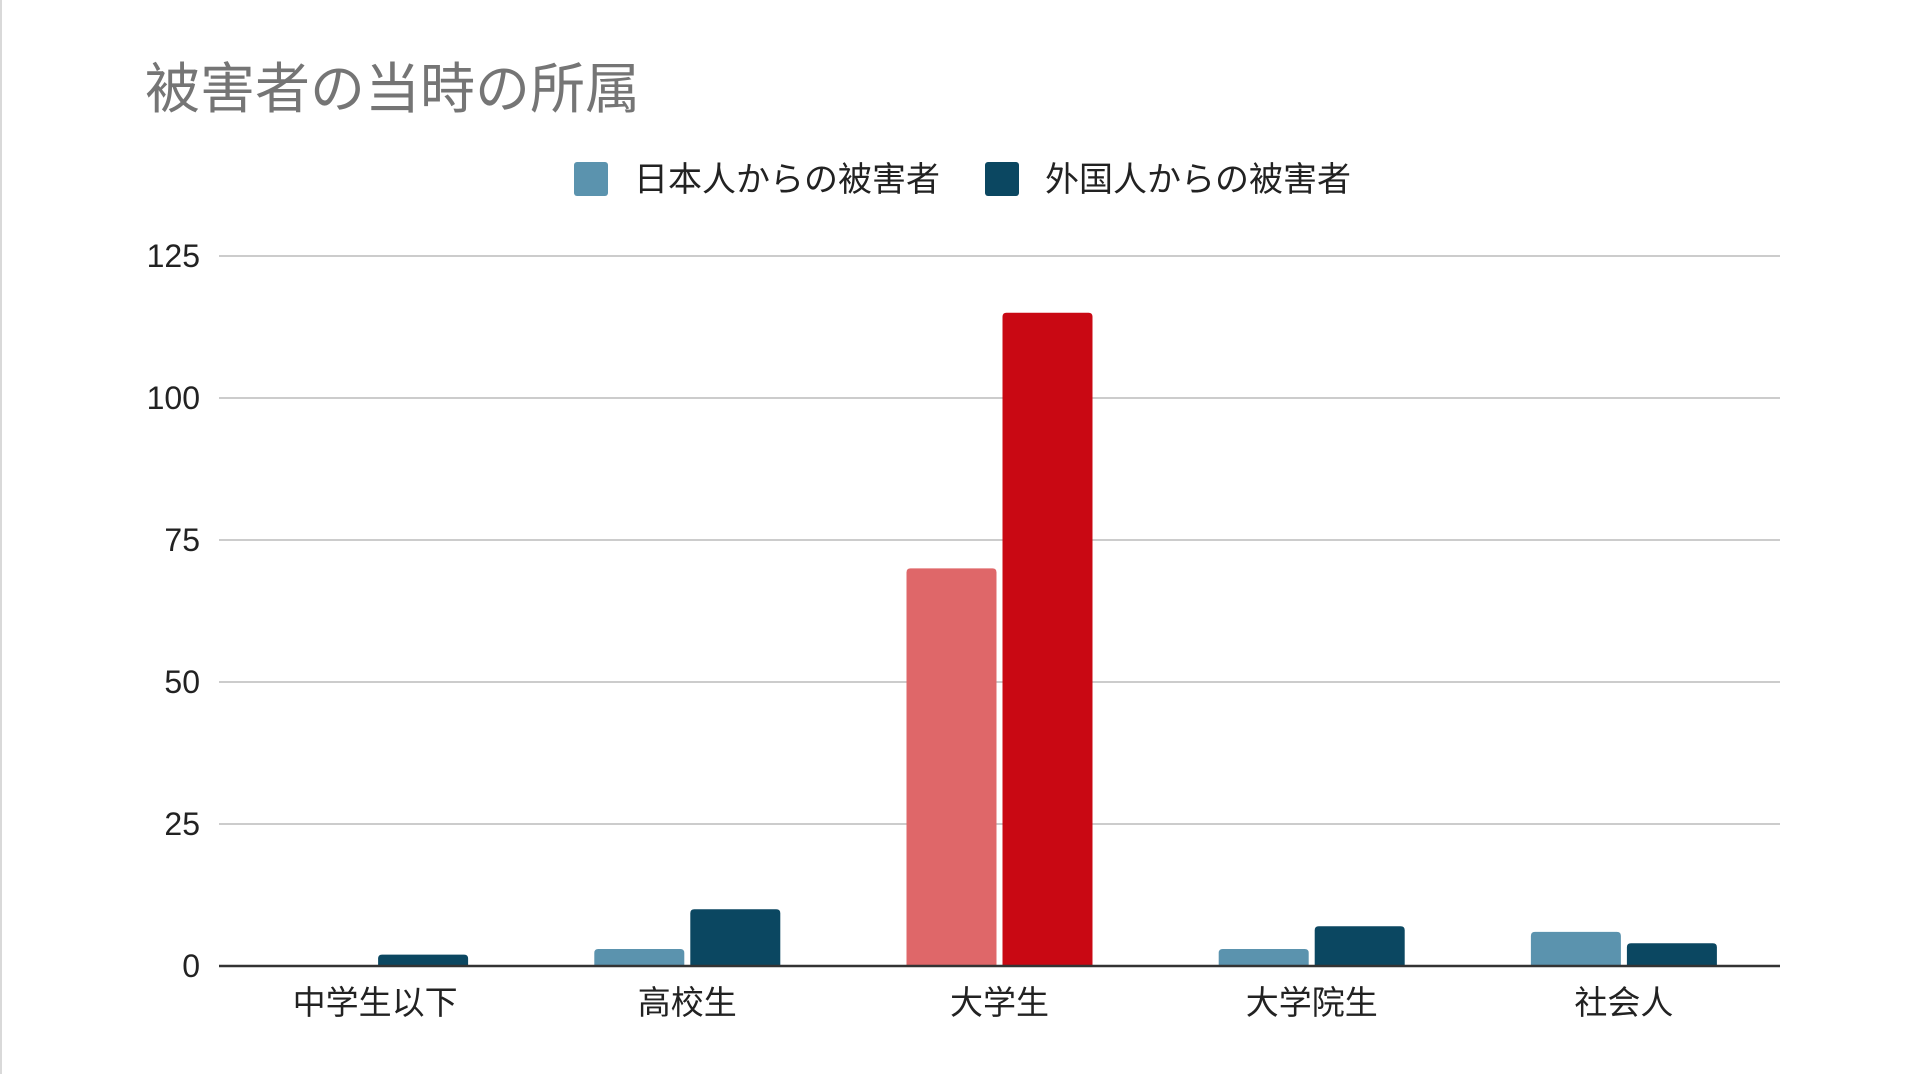 This screenshot has height=1074, width=1922. Describe the element at coordinates (687, 1002) in the screenshot. I see `x-category-label: 高校生` at that location.